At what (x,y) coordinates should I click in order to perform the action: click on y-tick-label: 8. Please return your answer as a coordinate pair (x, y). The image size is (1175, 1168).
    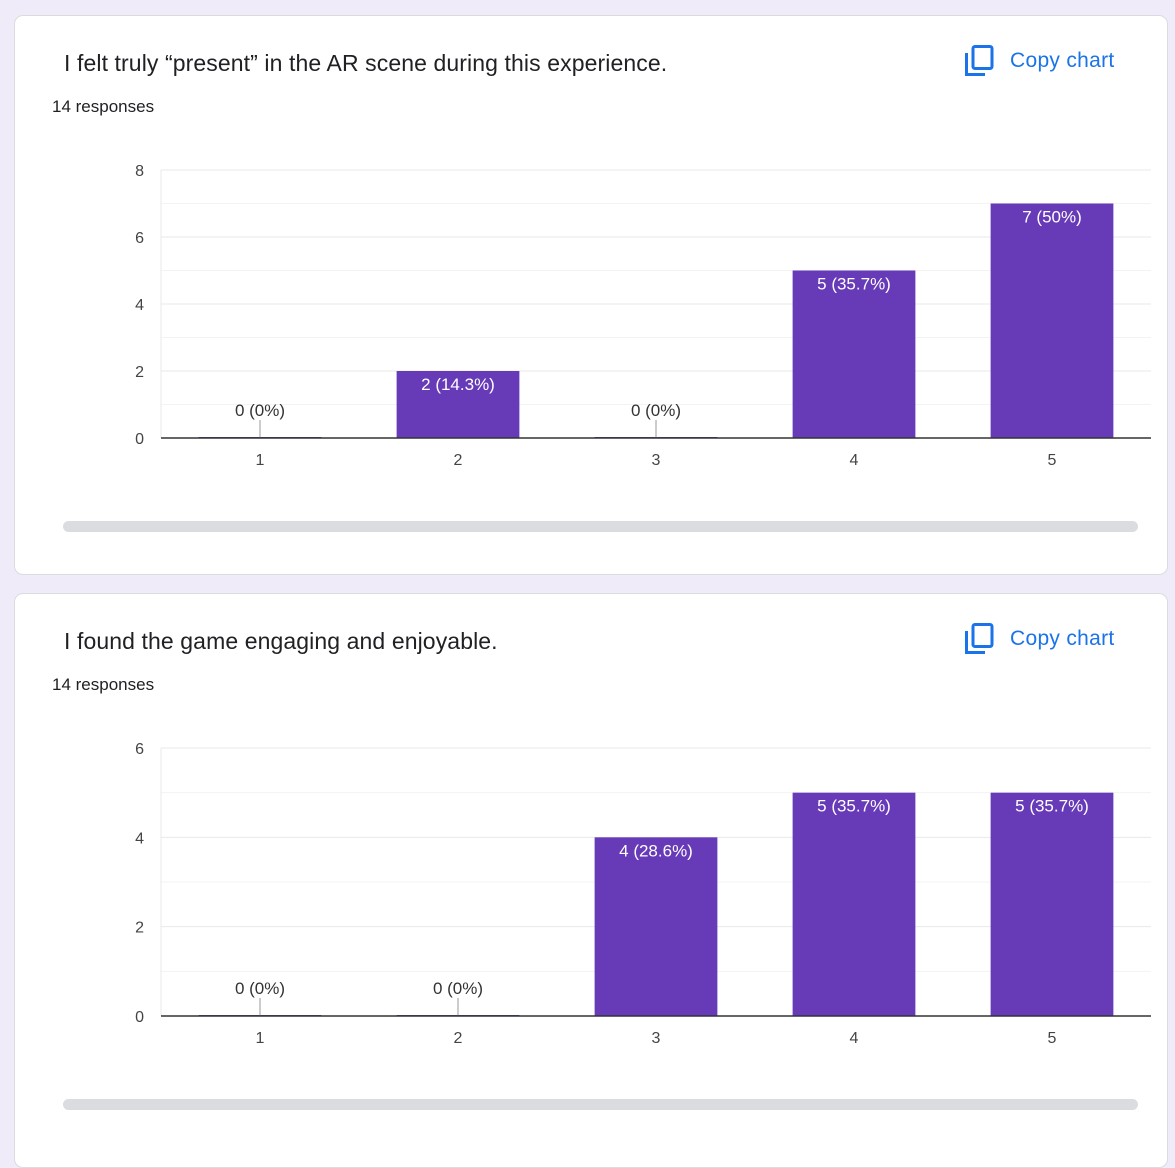
    Looking at the image, I should click on (139, 171).